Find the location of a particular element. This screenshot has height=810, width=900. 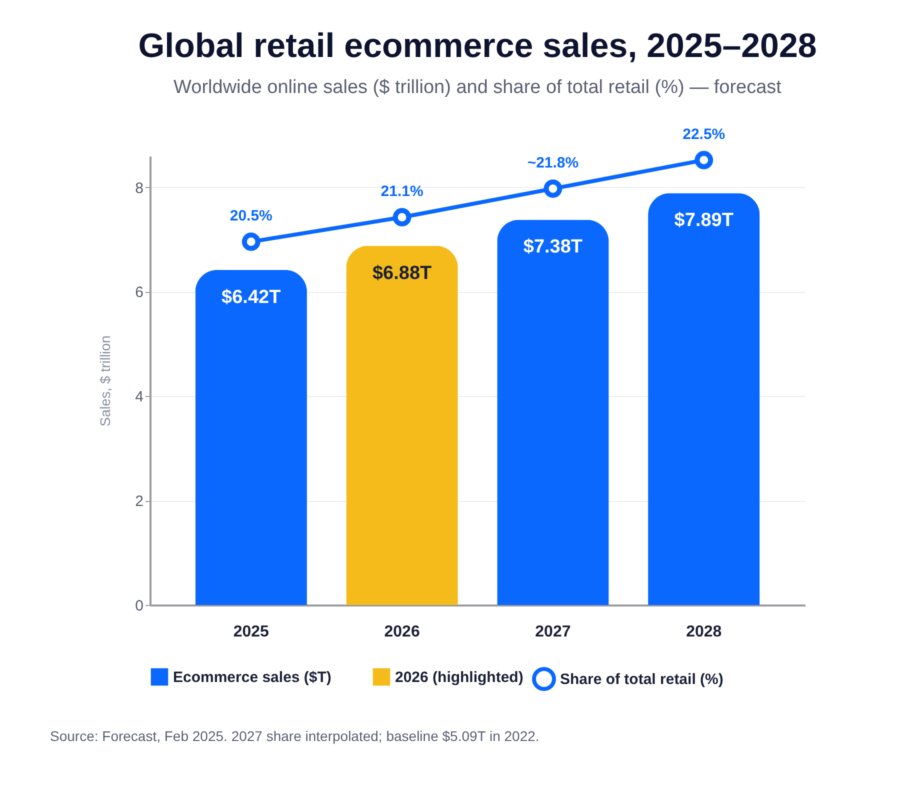

chart-title: Global retail ecommerce sales, 2025–2028 is located at coordinates (477, 46).